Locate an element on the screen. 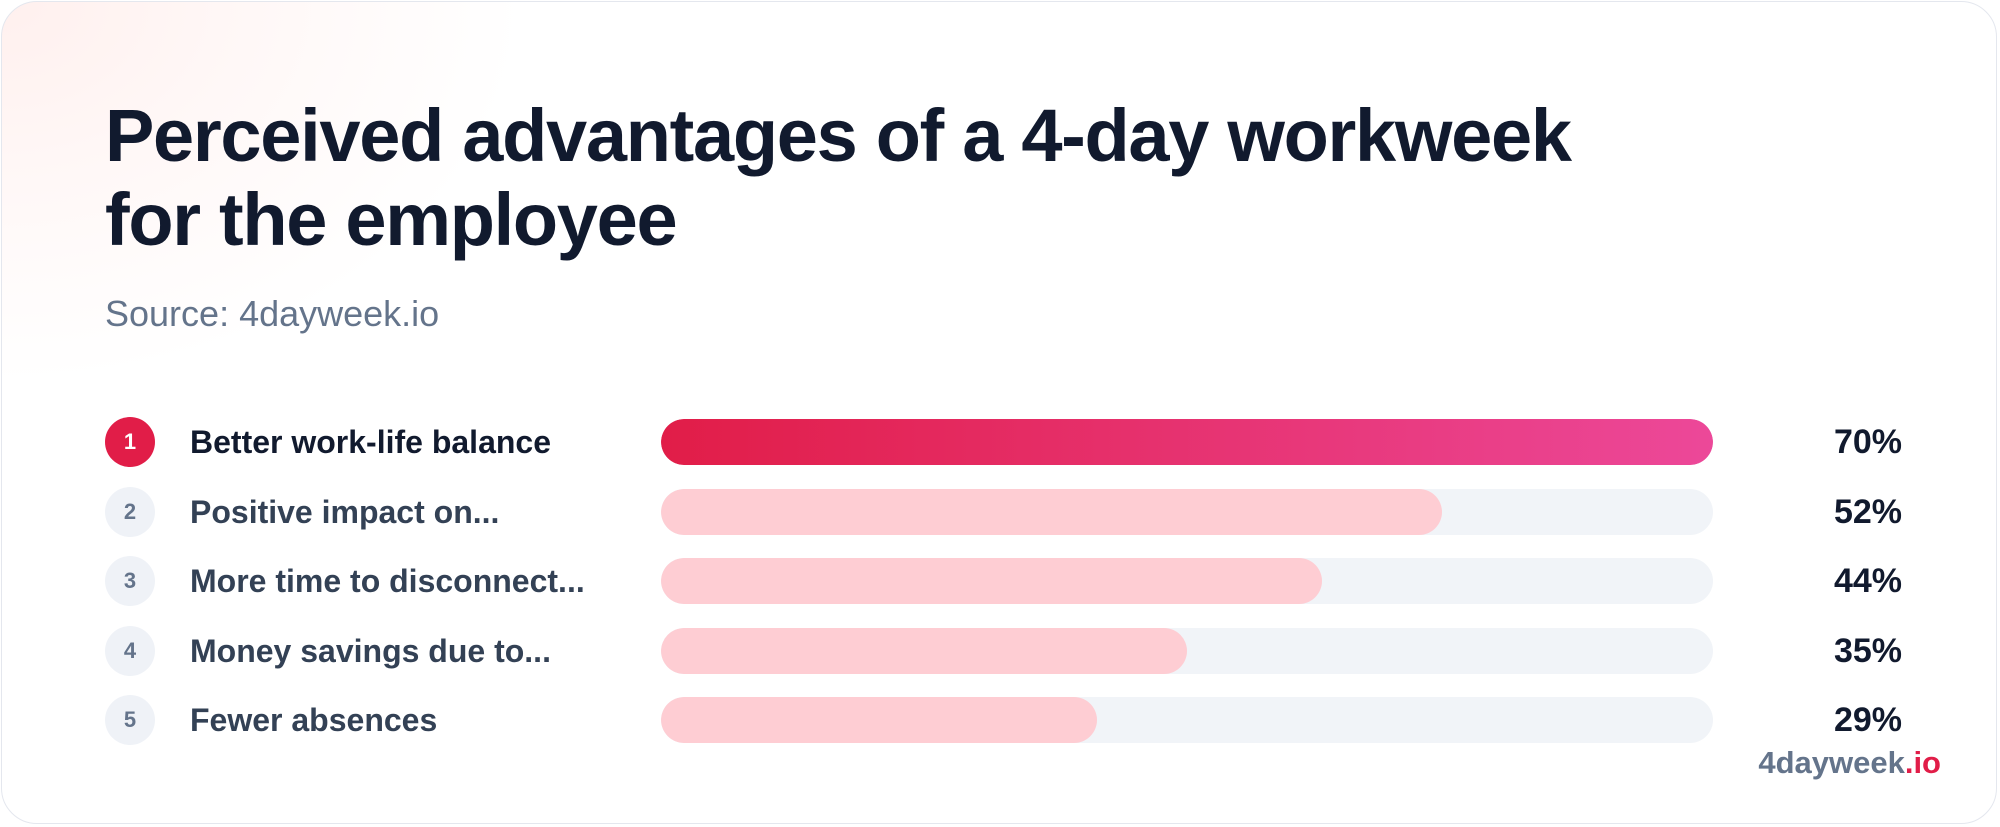  rank-badge: 3 is located at coordinates (130, 581).